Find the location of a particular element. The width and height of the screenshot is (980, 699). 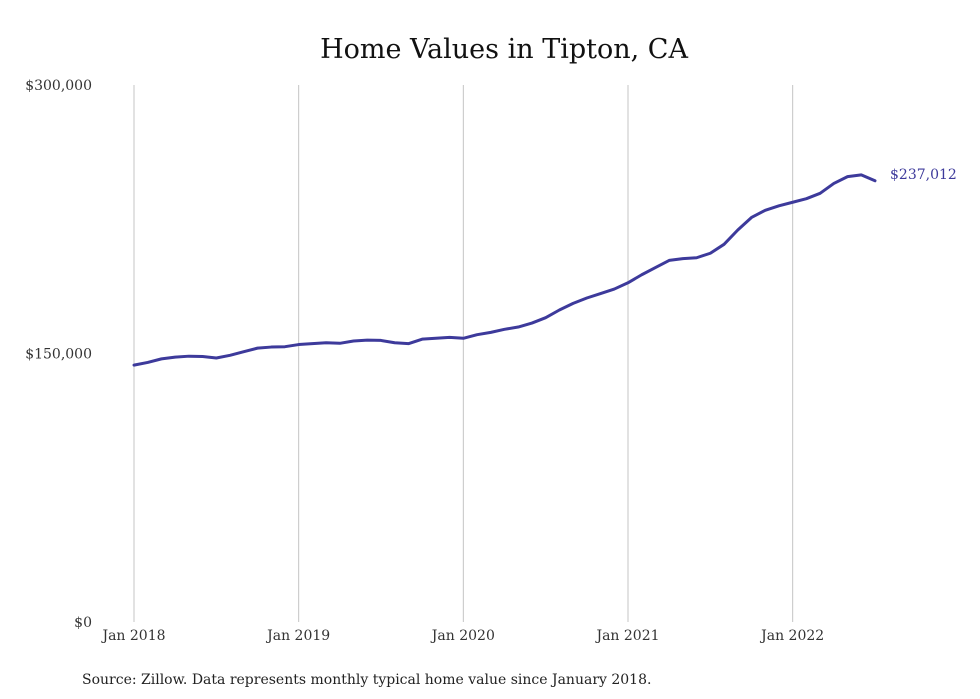

x-tick-label: Jan 2020 is located at coordinates (462, 636).